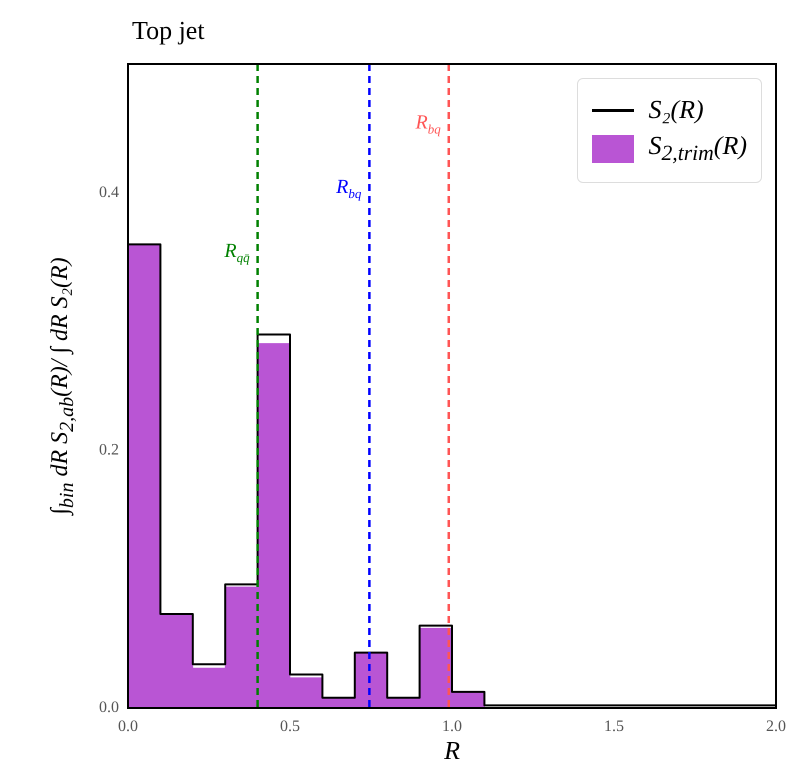 This screenshot has width=797, height=768. Describe the element at coordinates (168, 31) in the screenshot. I see `chart-title: Top jet` at that location.